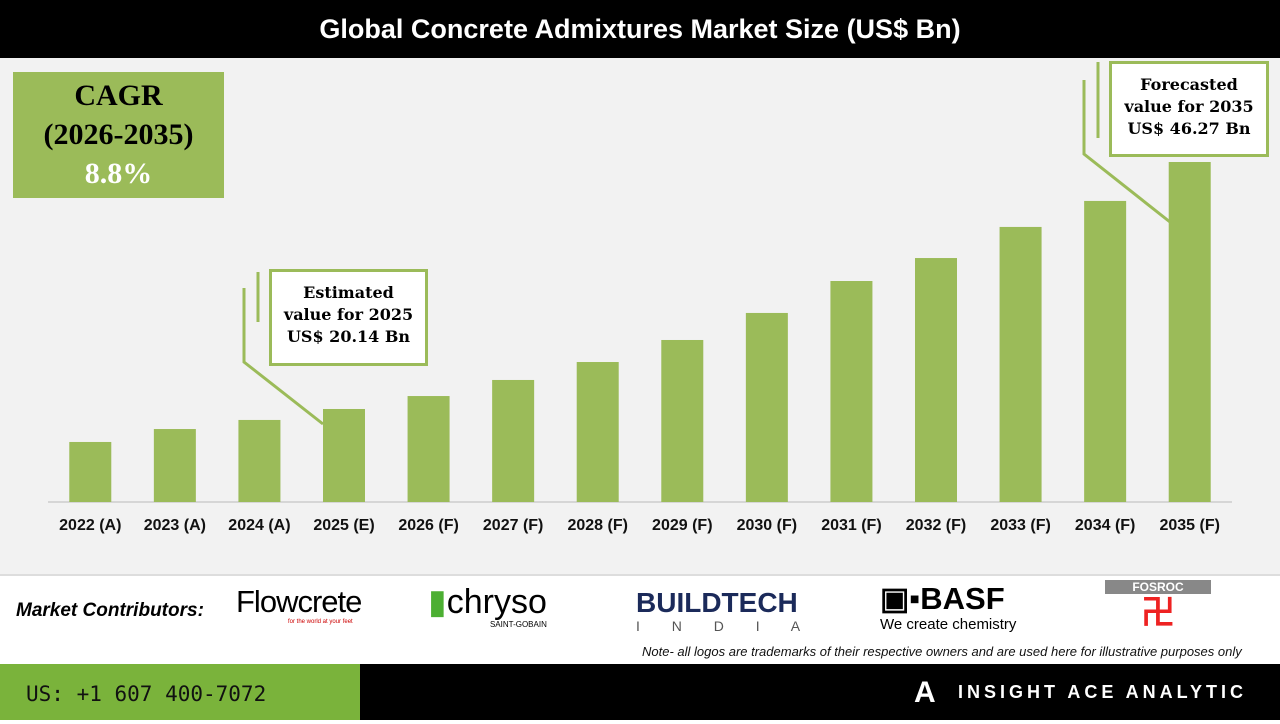 Image resolution: width=1280 pixels, height=724 pixels. Describe the element at coordinates (1103, 692) in the screenshot. I see `brand-name: INSIGHT ACE ANALYTIC` at that location.